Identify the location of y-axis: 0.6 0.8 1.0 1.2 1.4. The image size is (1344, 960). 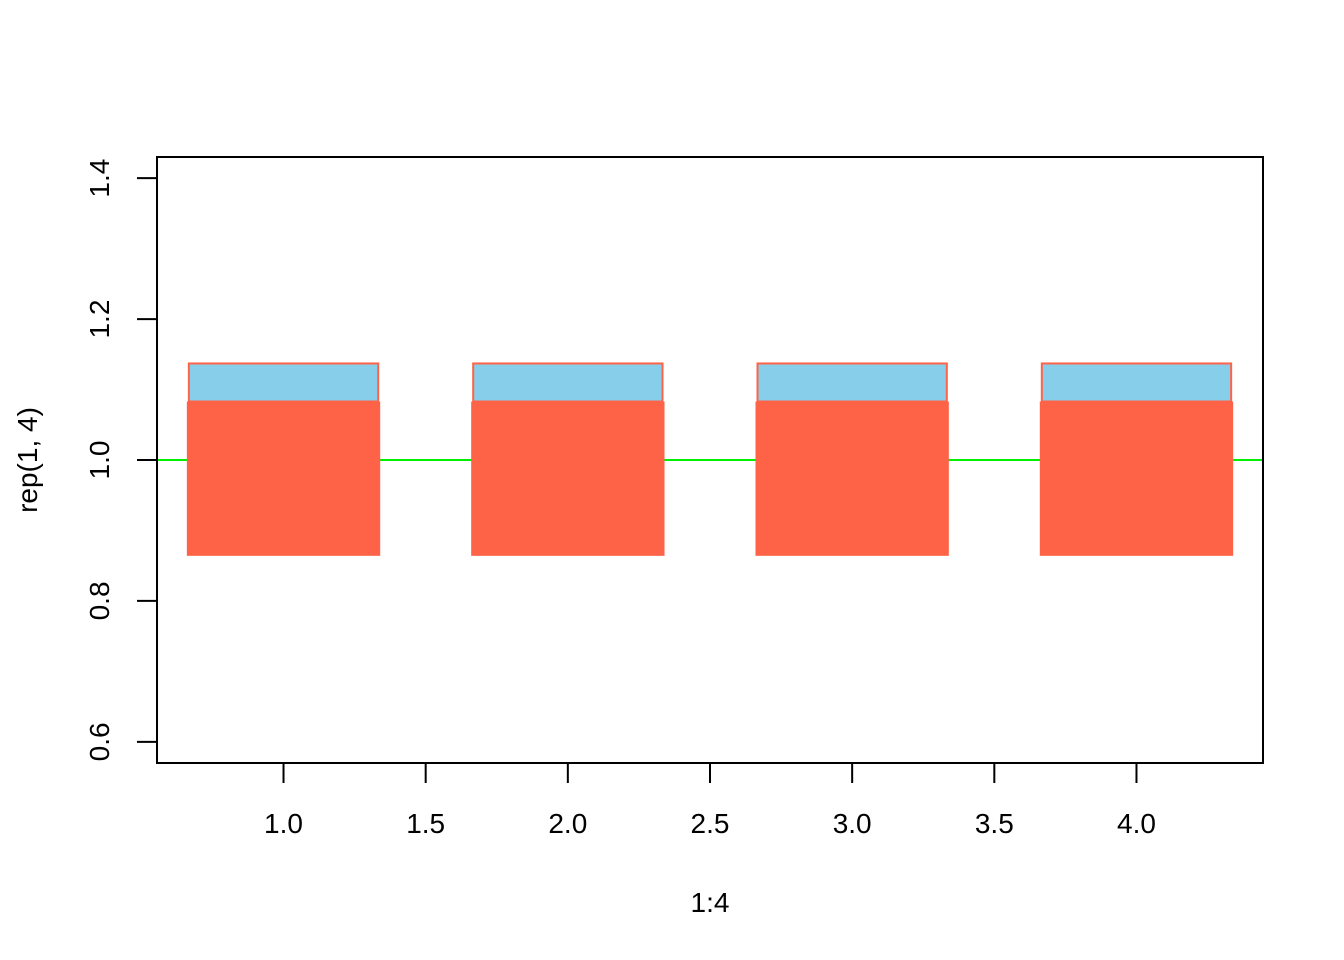
(120, 460).